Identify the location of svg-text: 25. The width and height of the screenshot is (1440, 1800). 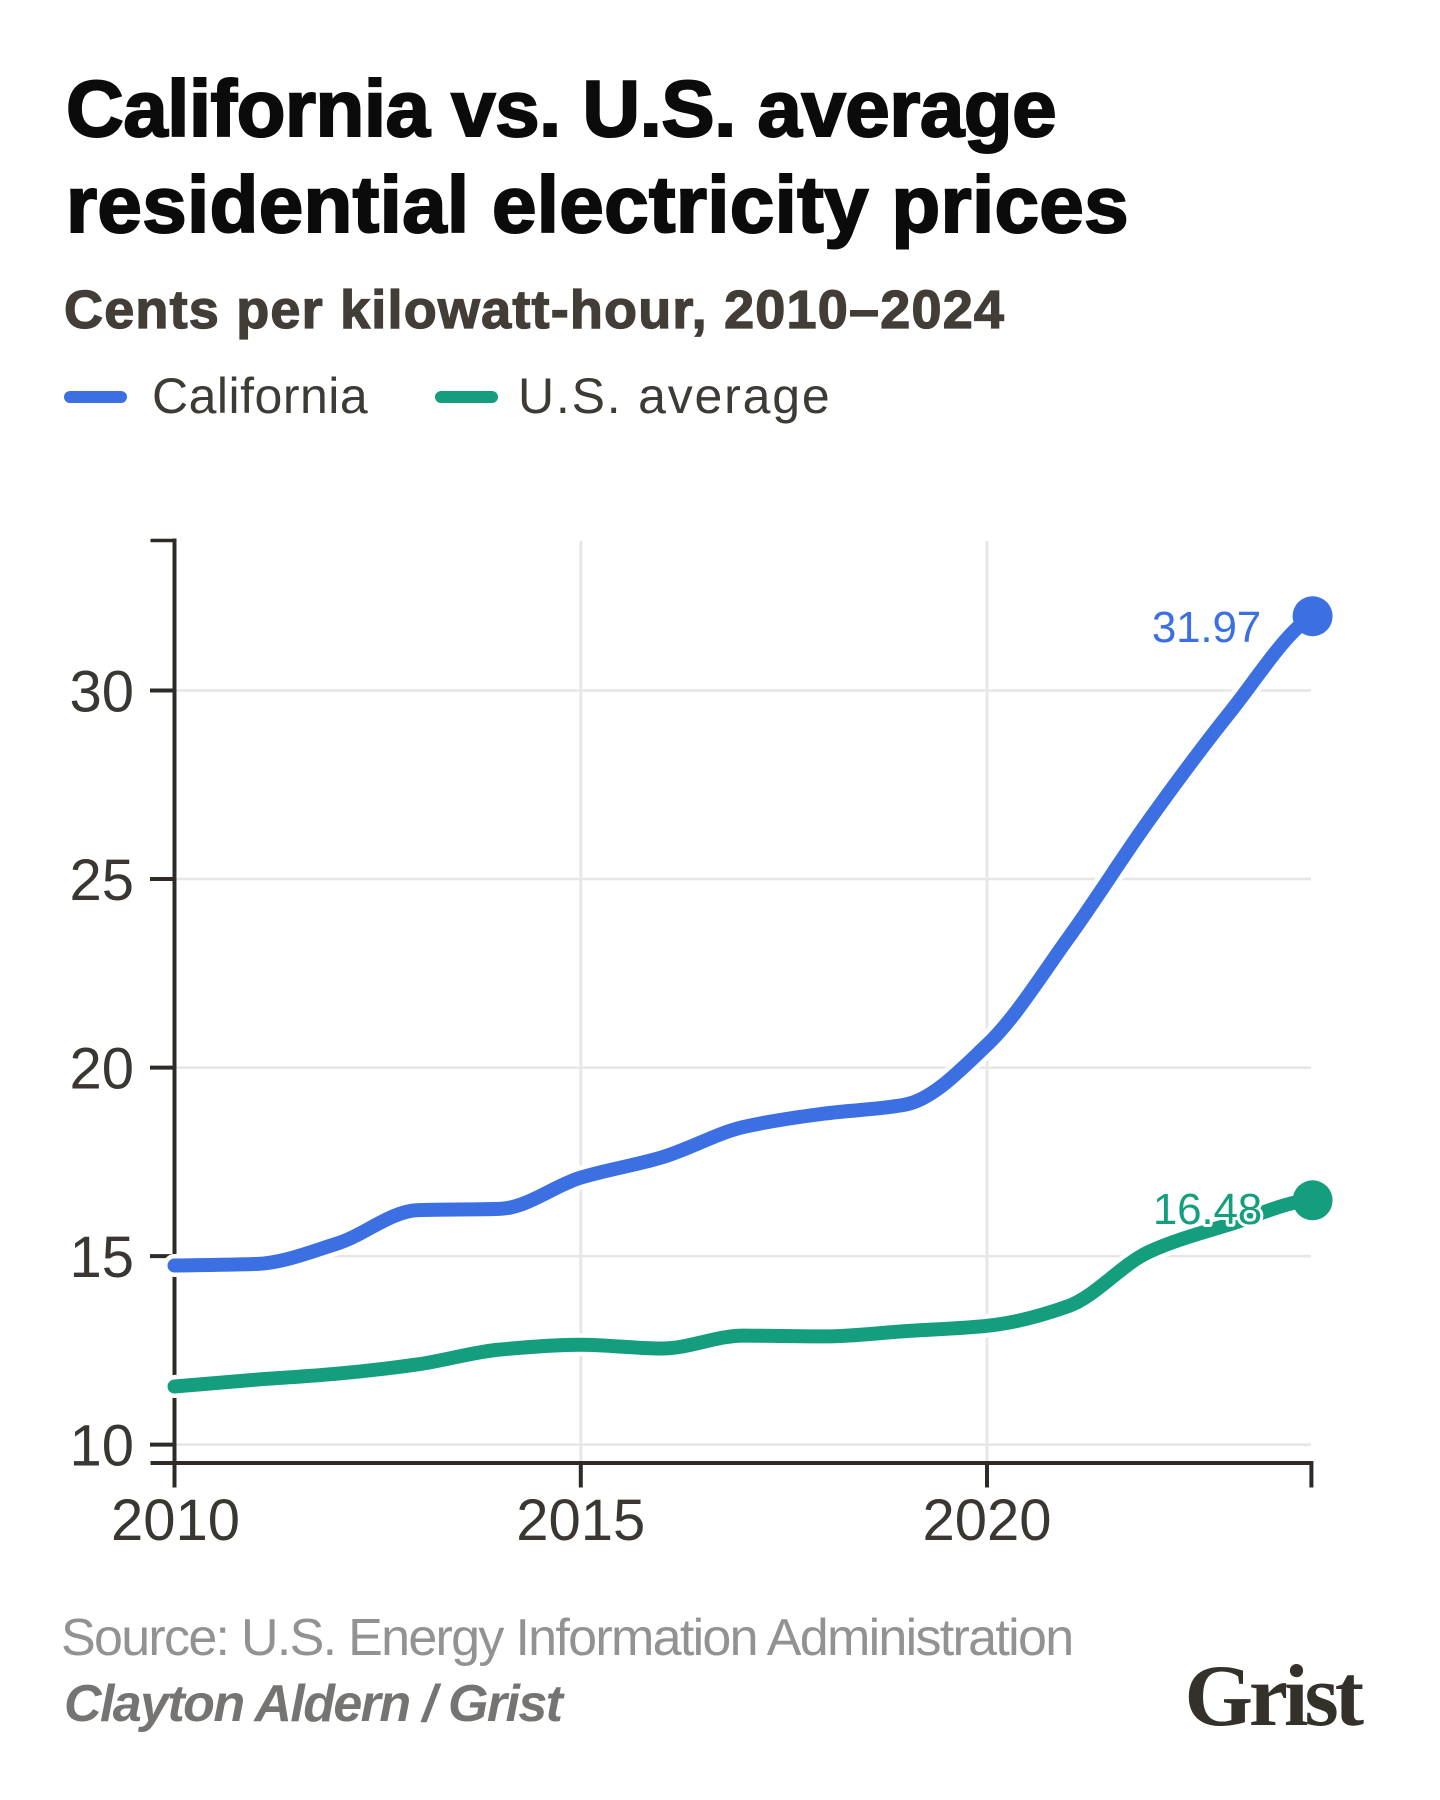
(101, 880).